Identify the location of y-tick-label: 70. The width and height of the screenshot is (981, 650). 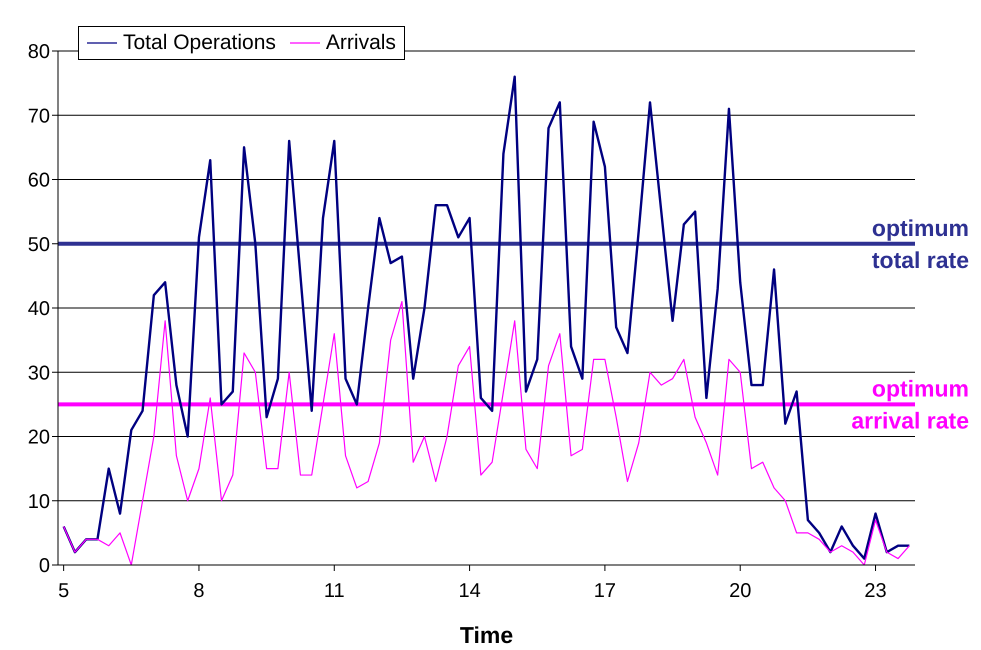
(39, 116).